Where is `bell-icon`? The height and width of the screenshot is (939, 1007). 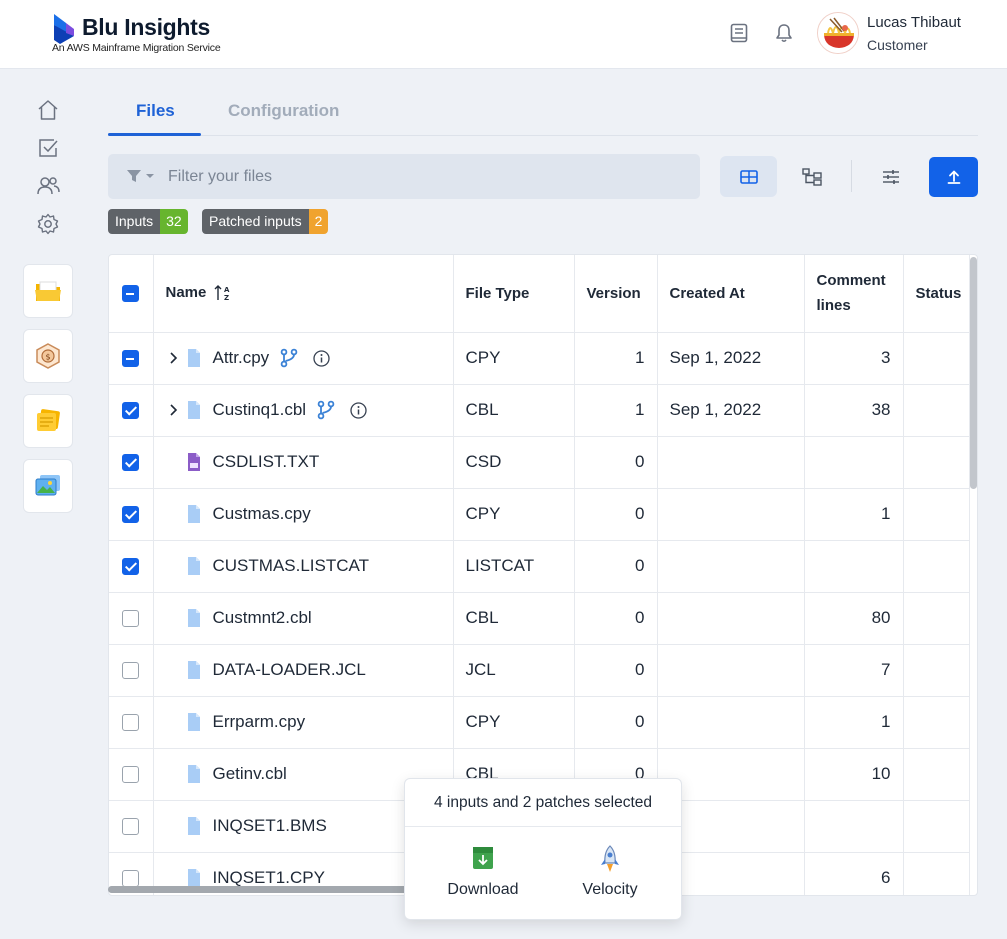
bell-icon is located at coordinates (784, 33).